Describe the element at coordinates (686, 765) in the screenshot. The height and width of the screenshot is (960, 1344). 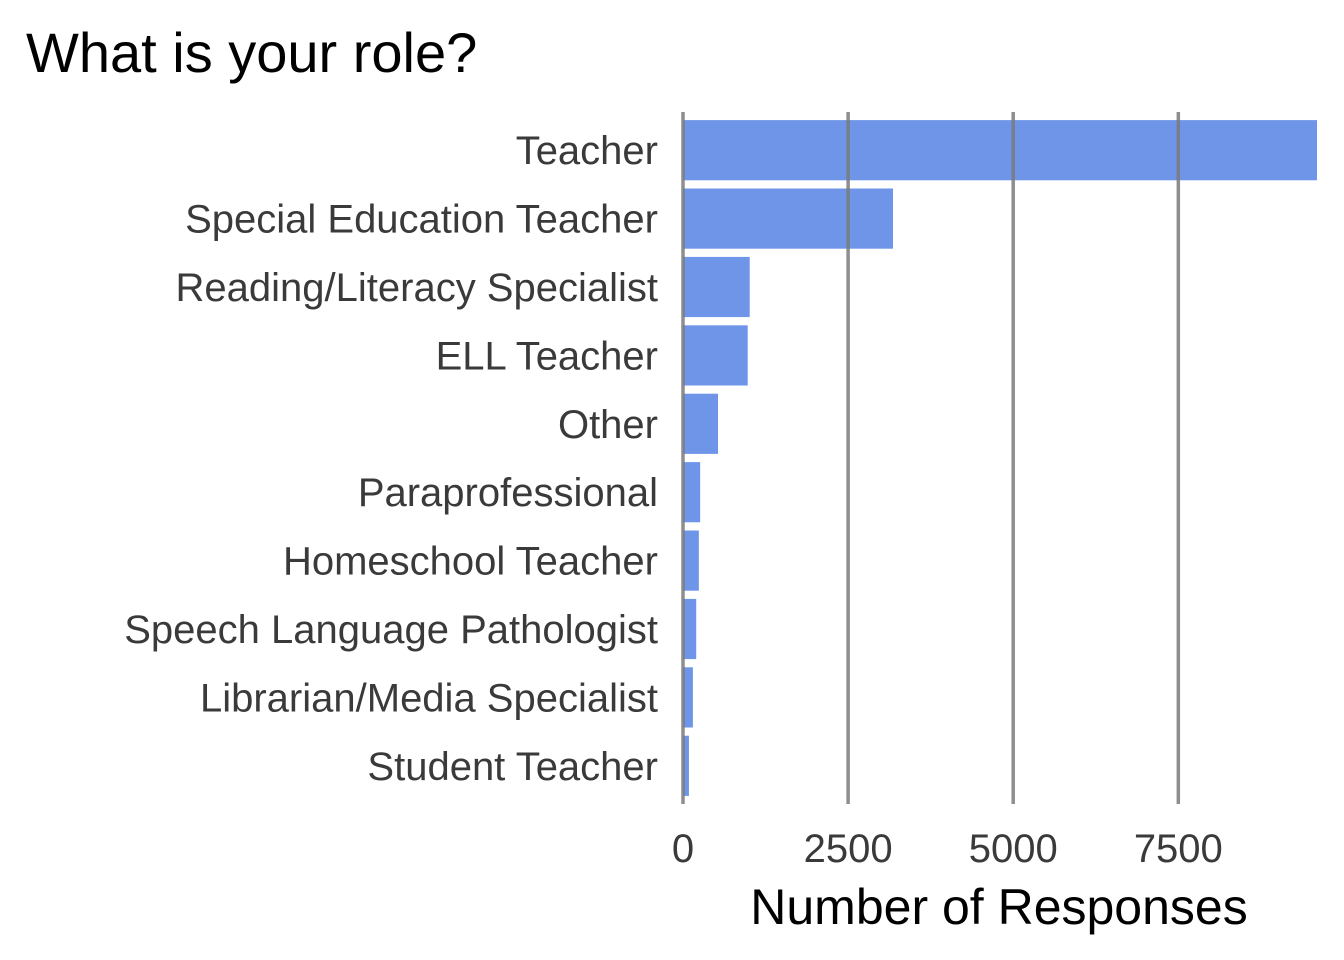
I see `bar-student-teacher` at that location.